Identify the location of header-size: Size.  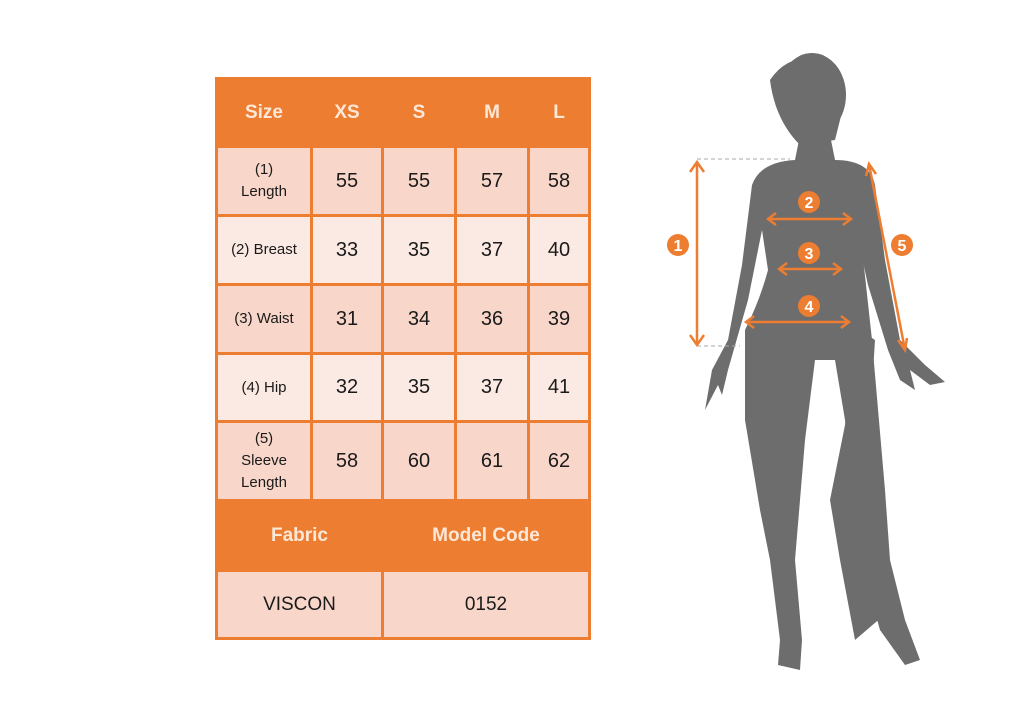
(264, 112).